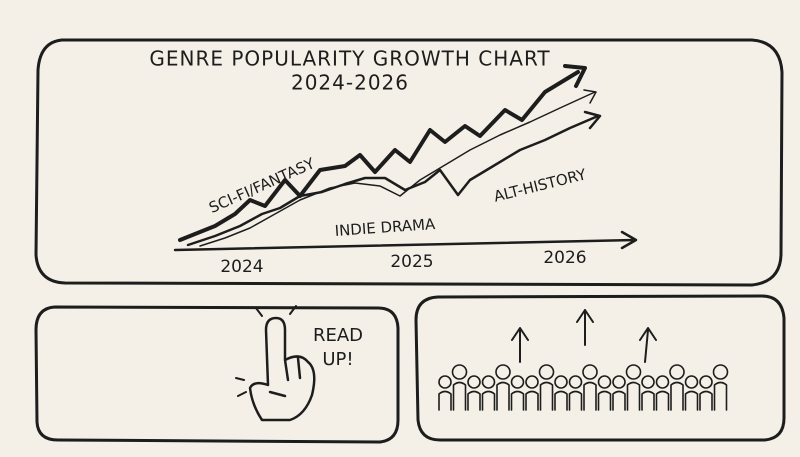 The image size is (800, 457). Describe the element at coordinates (217, 374) in the screenshot. I see `panel-frame` at that location.